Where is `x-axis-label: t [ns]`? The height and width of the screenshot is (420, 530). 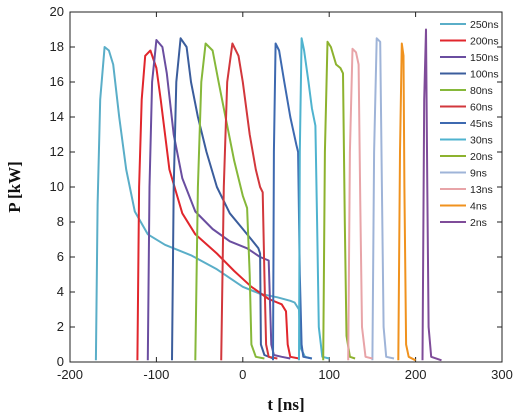 x-axis-label: t [ns] is located at coordinates (285, 404).